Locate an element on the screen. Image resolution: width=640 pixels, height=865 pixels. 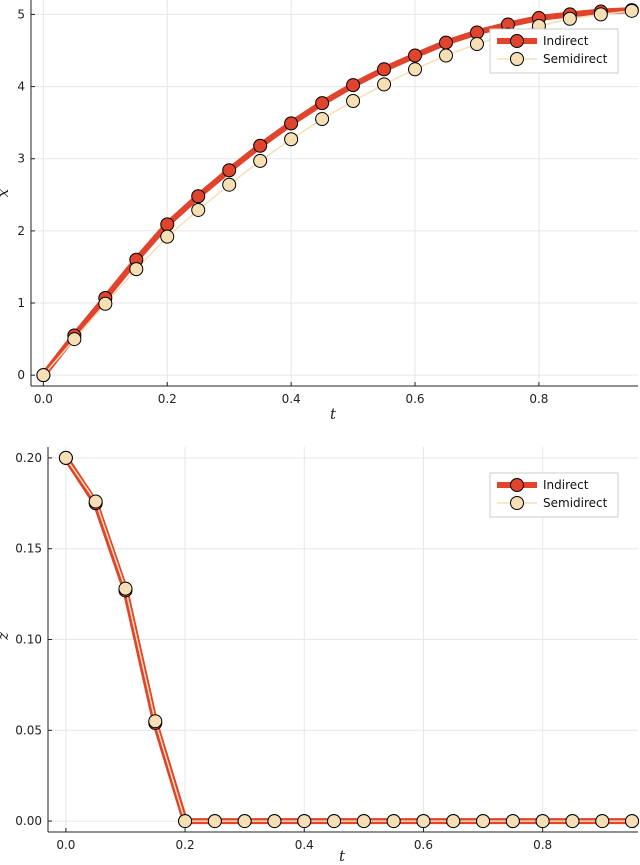
y-axis-label: x is located at coordinates (6, 192).